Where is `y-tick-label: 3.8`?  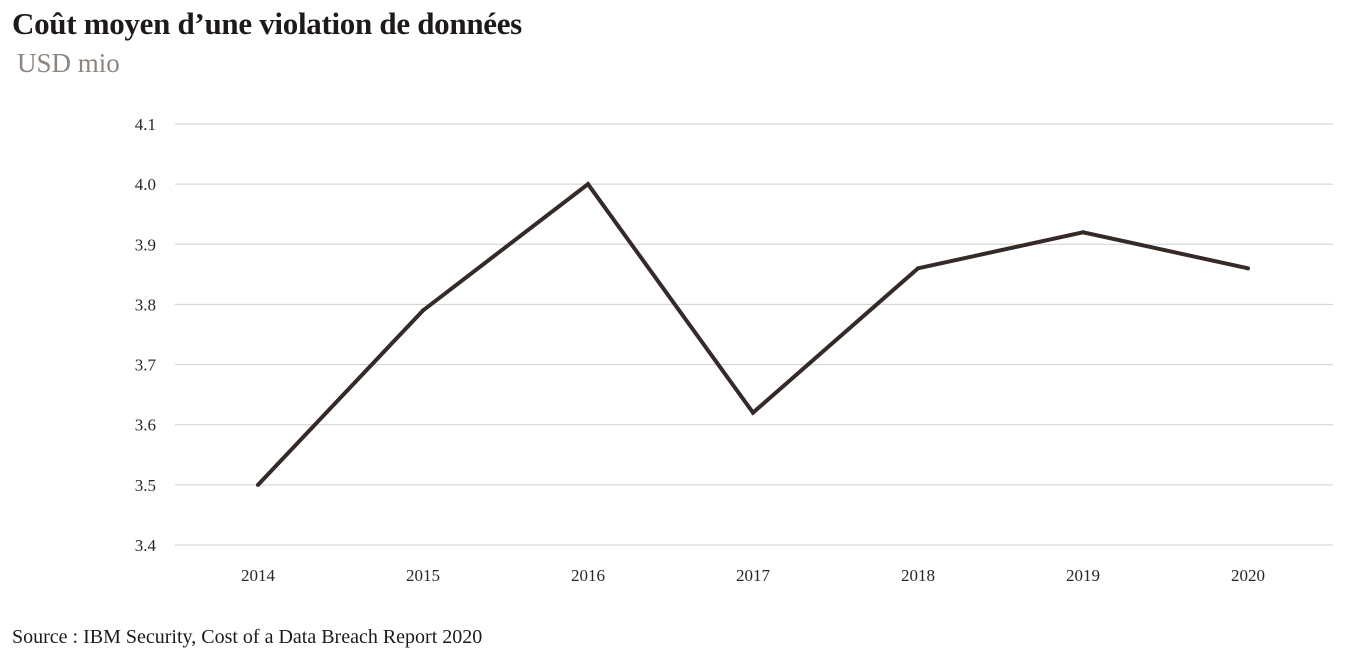 y-tick-label: 3.8 is located at coordinates (145, 304).